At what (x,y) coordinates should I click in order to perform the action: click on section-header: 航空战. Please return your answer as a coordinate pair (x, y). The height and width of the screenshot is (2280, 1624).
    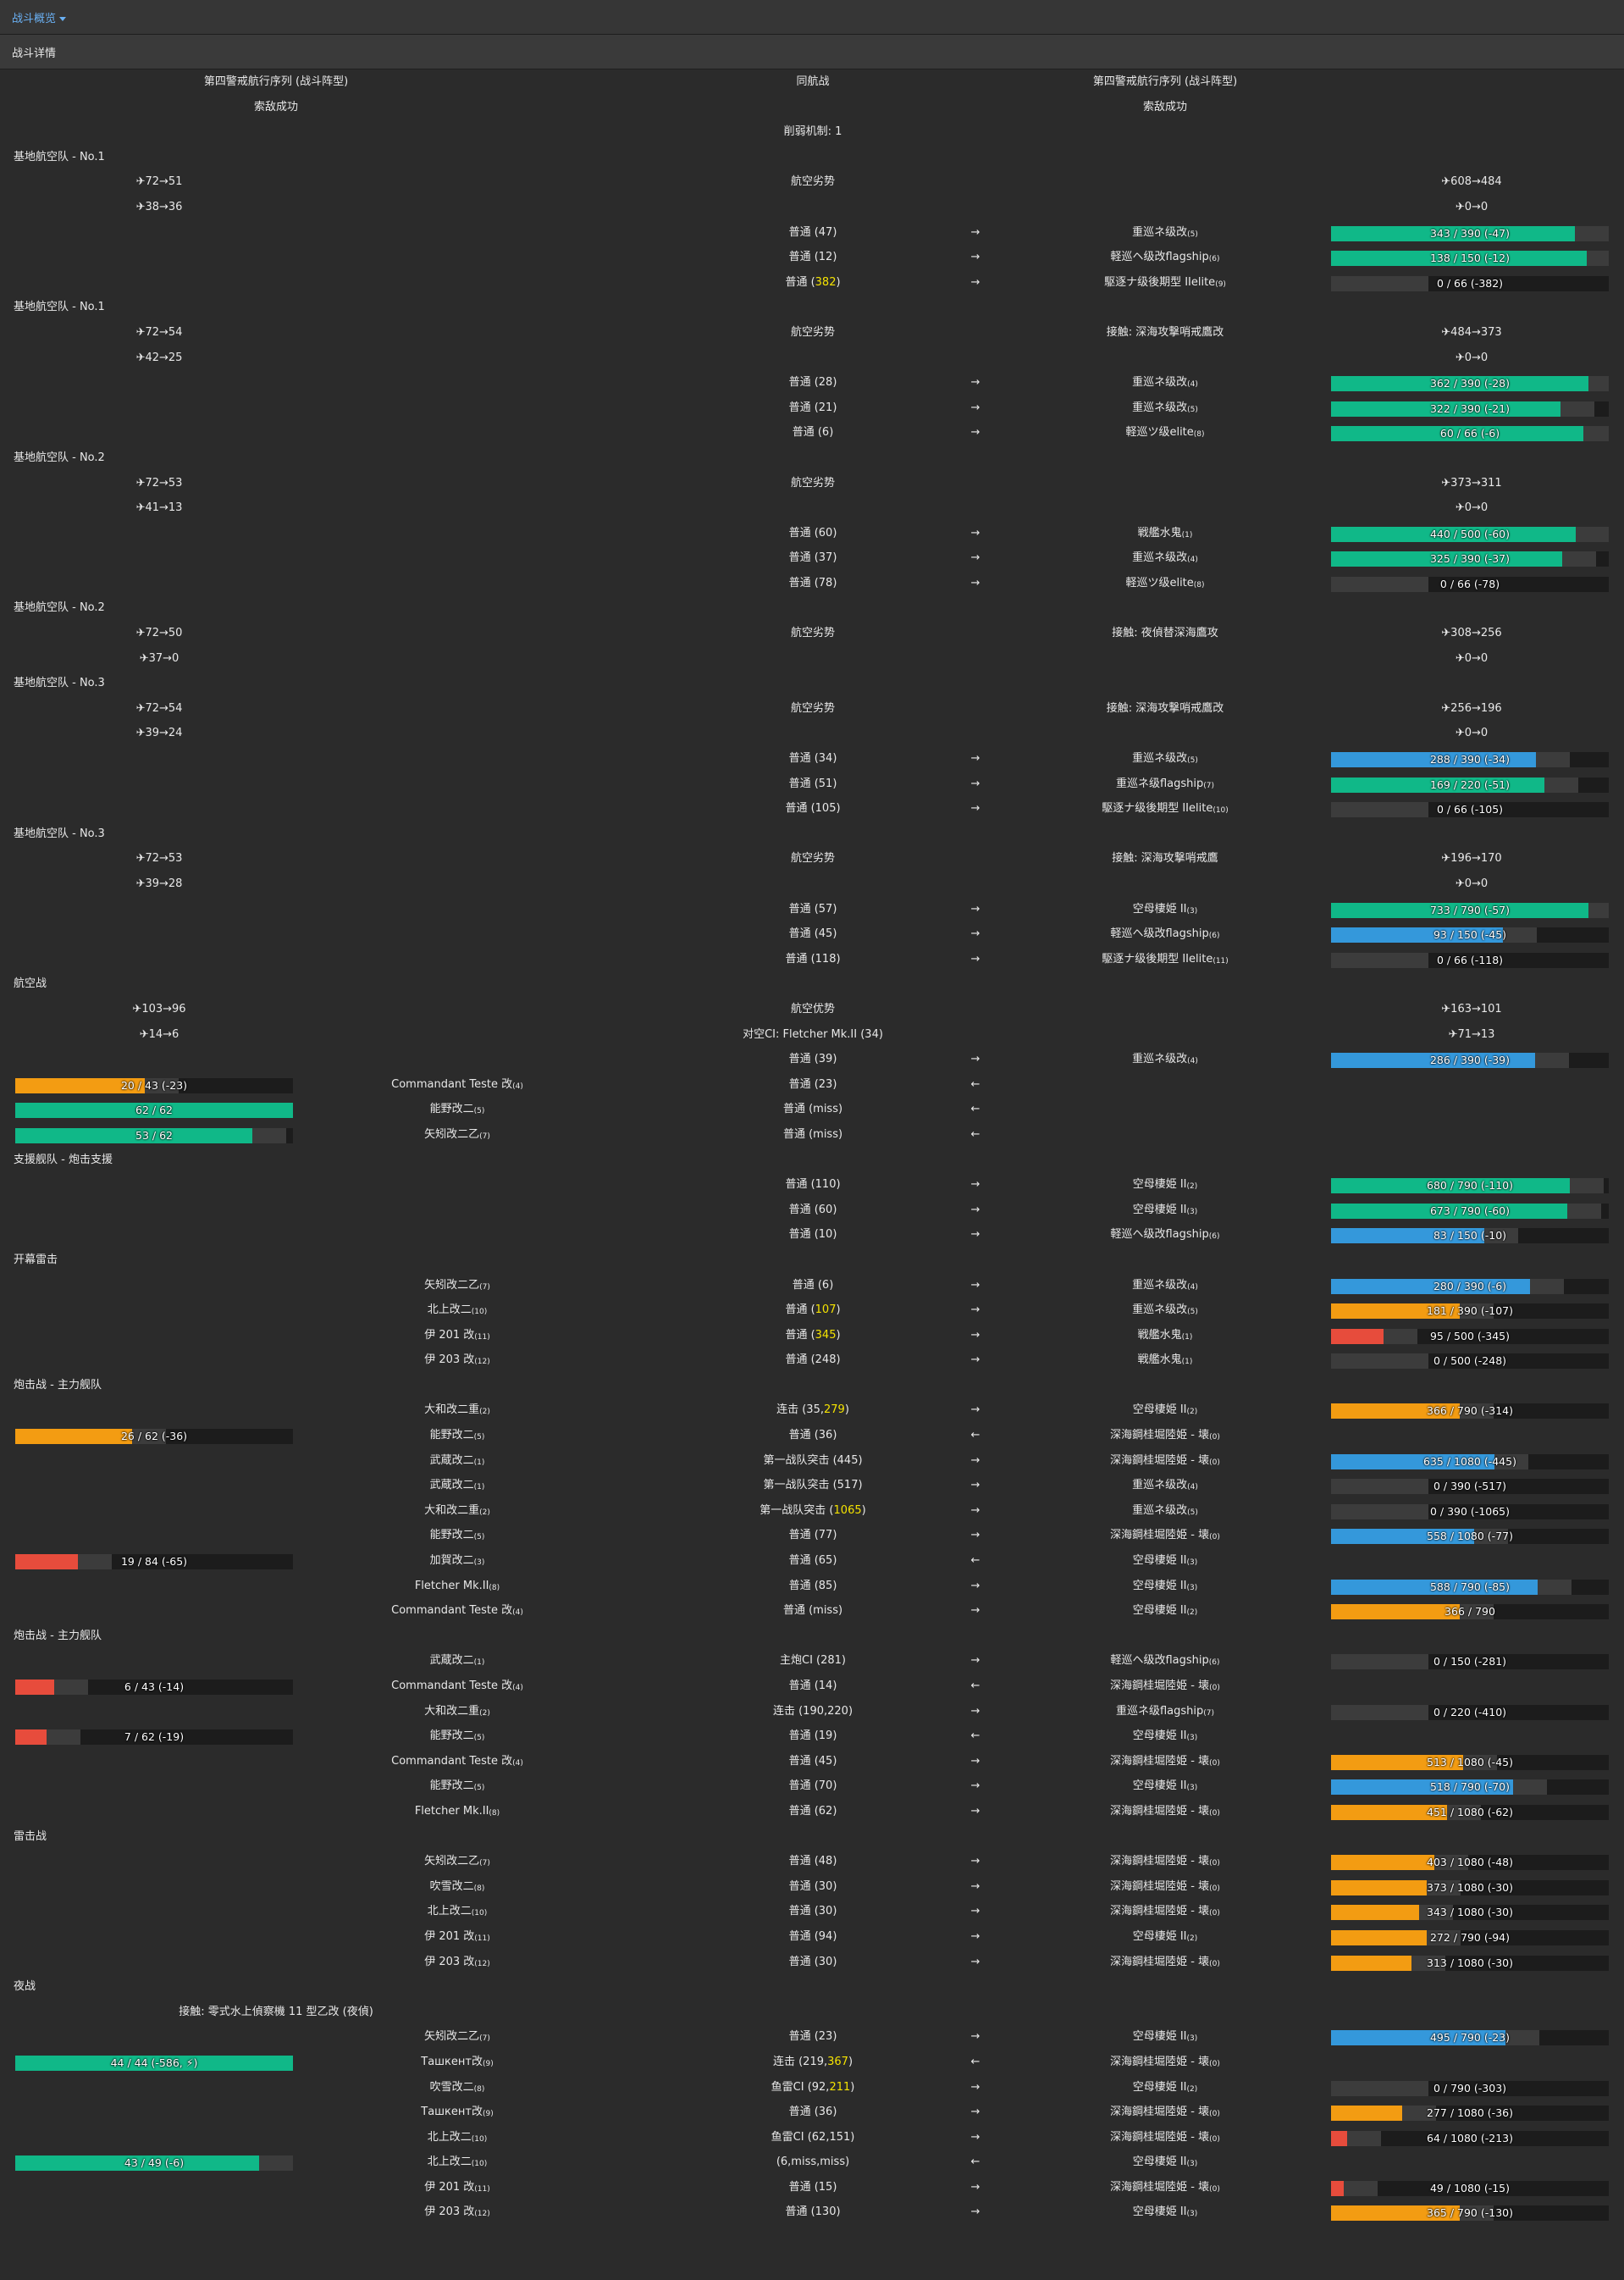
    Looking at the image, I should click on (812, 984).